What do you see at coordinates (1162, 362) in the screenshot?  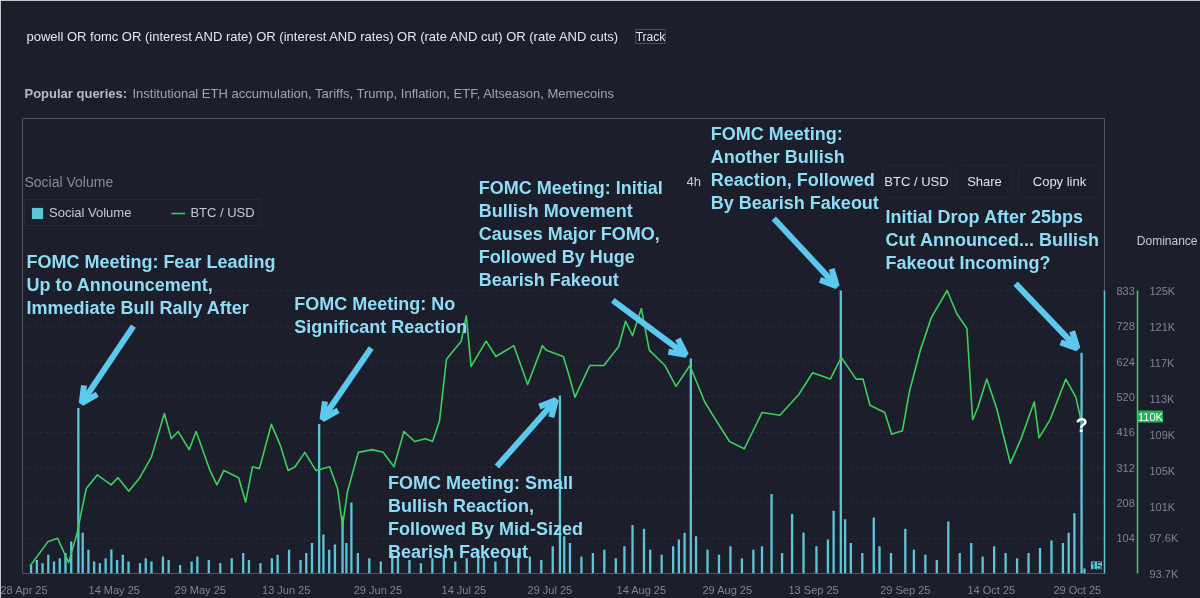 I see `y2-tick-label: 117K` at bounding box center [1162, 362].